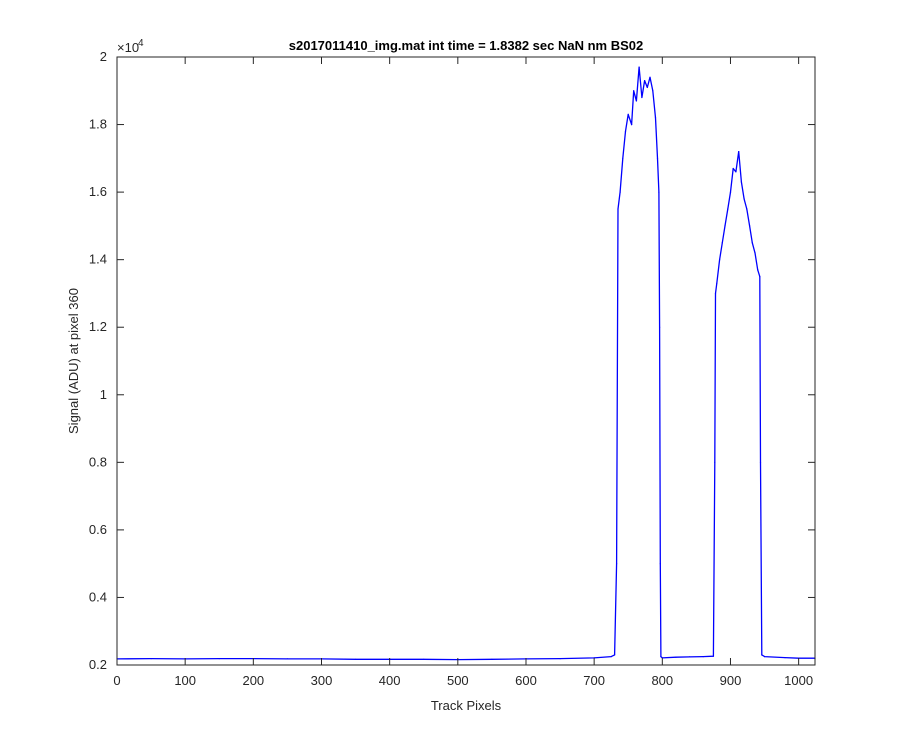  What do you see at coordinates (98, 326) in the screenshot?
I see `y-tick-label: 1.2` at bounding box center [98, 326].